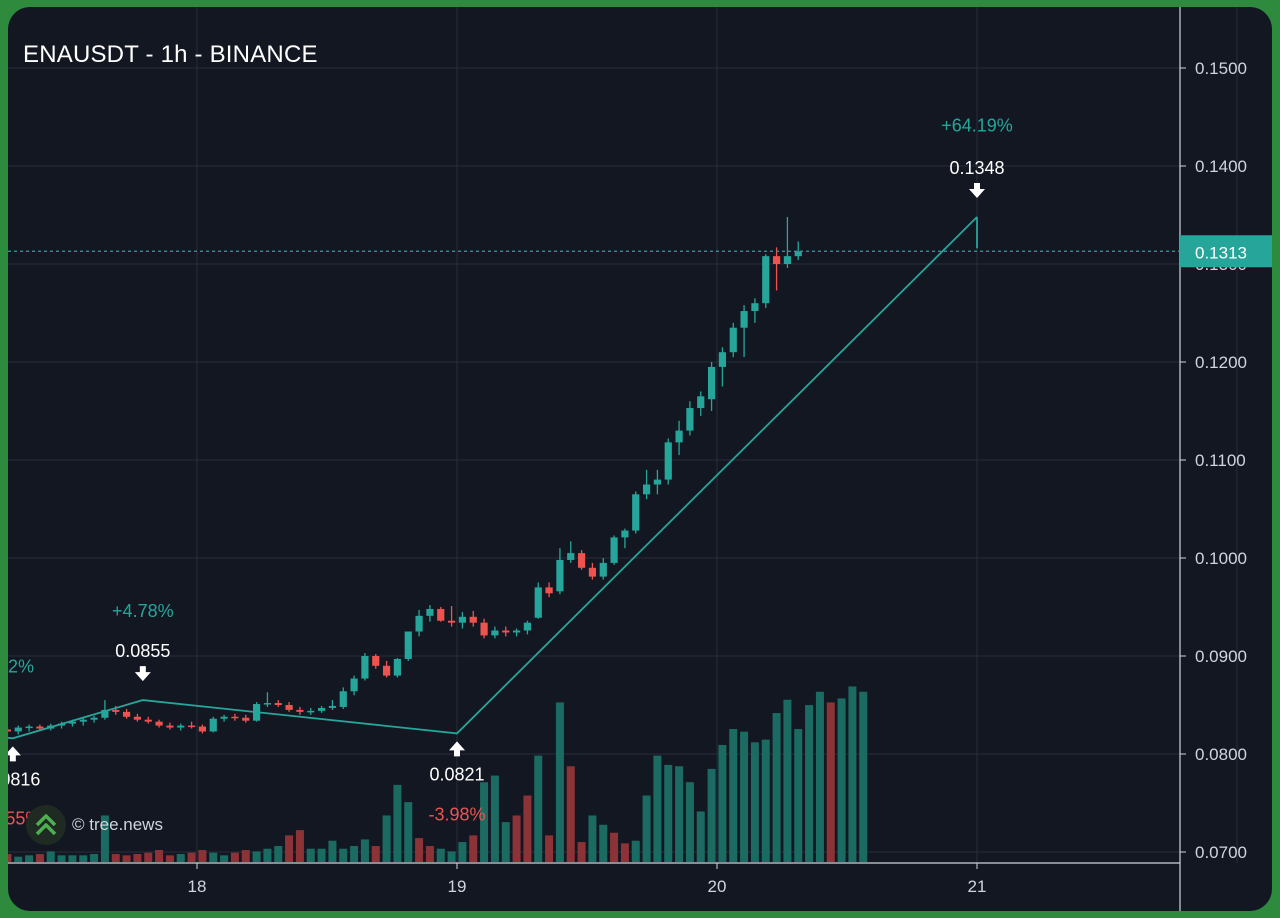 This screenshot has width=1280, height=918. What do you see at coordinates (143, 611) in the screenshot?
I see `swing-change-label: +4.78%` at bounding box center [143, 611].